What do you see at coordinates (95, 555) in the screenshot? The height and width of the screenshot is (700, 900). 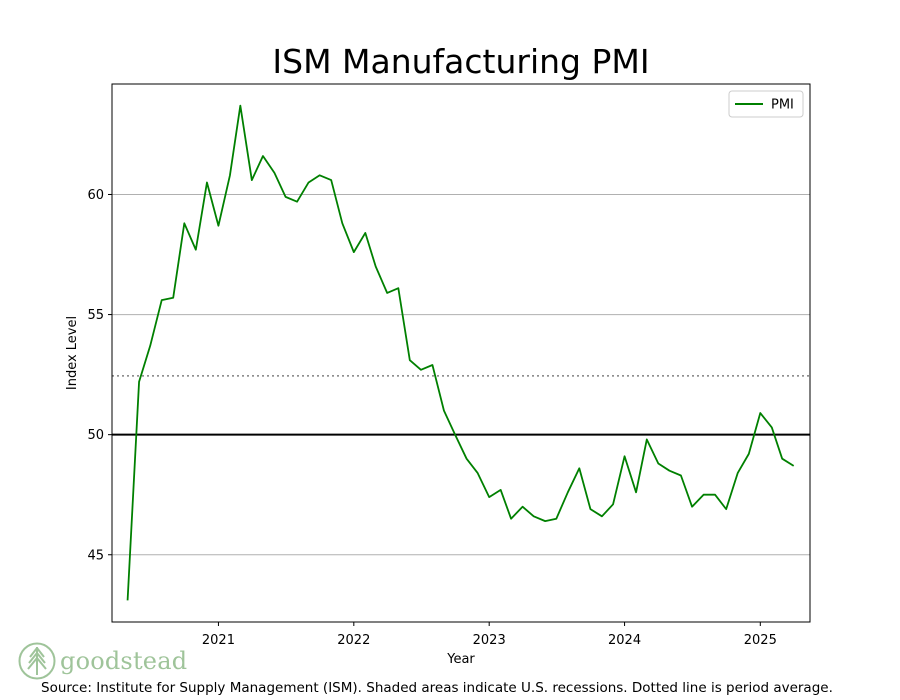 I see `y-tick-label: 45` at bounding box center [95, 555].